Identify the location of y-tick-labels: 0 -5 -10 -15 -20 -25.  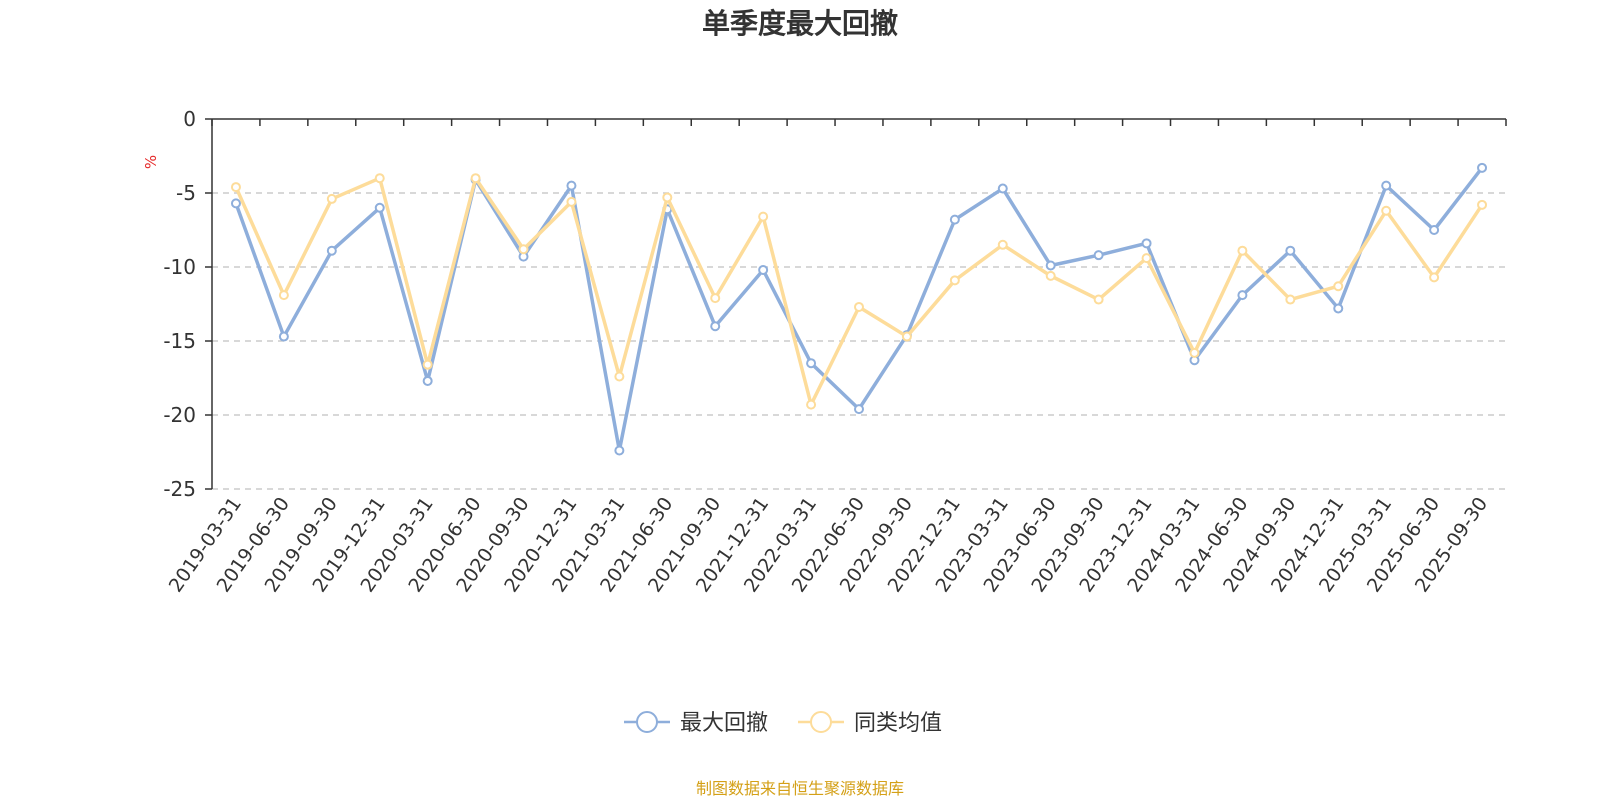
(179, 304).